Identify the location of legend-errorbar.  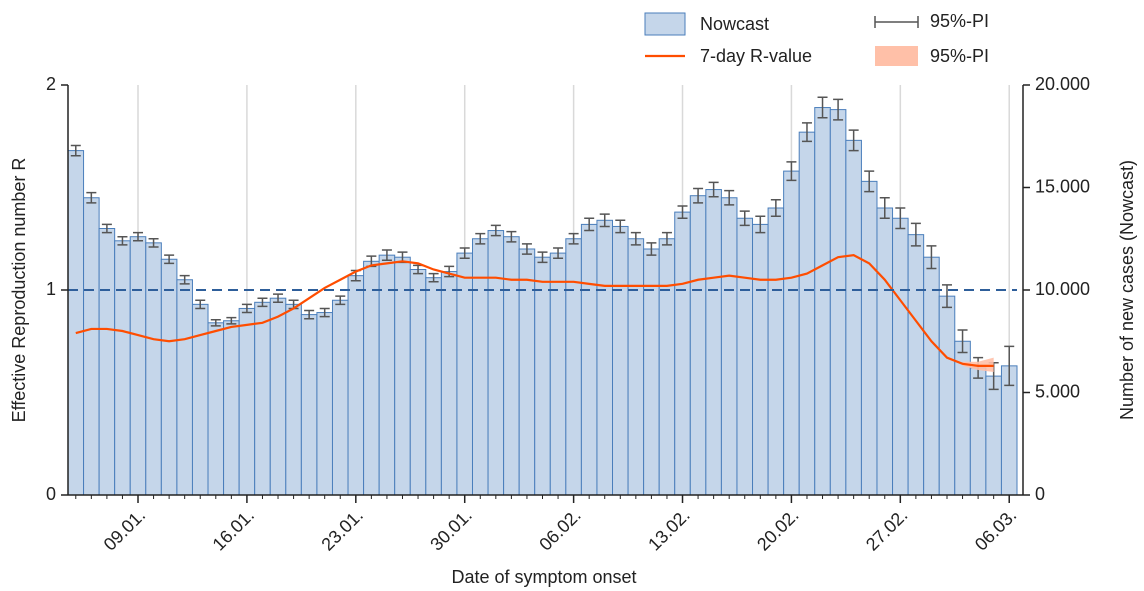
(896, 22).